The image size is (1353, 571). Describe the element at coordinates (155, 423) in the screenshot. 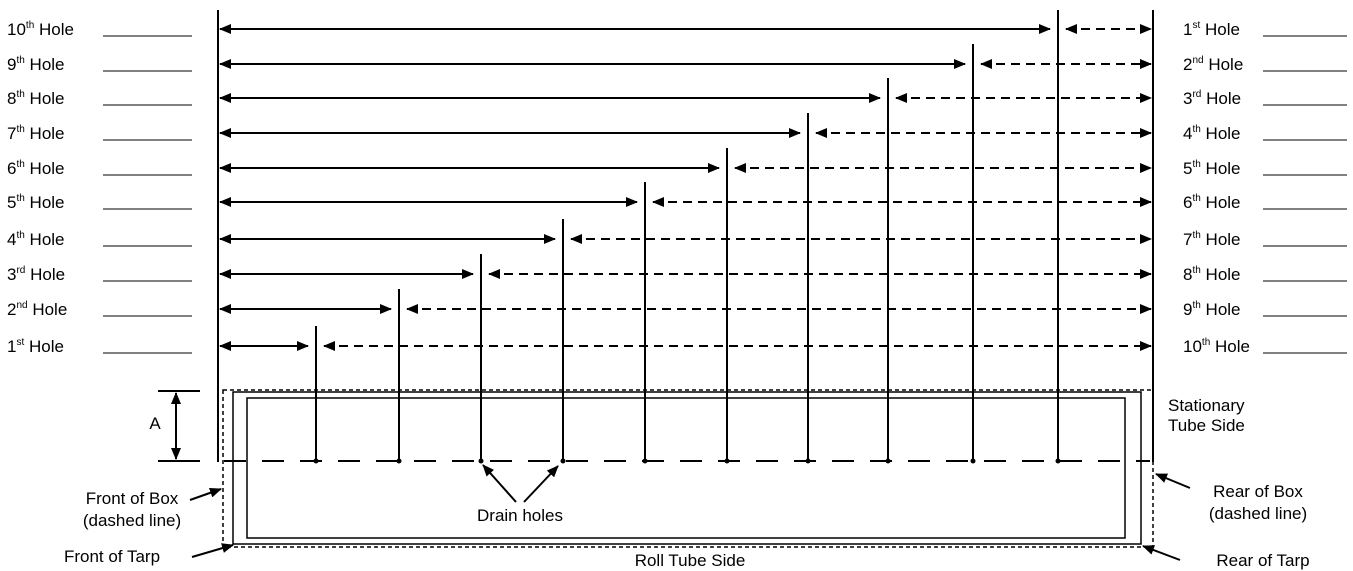

I see `dimension-a-label: A` at that location.